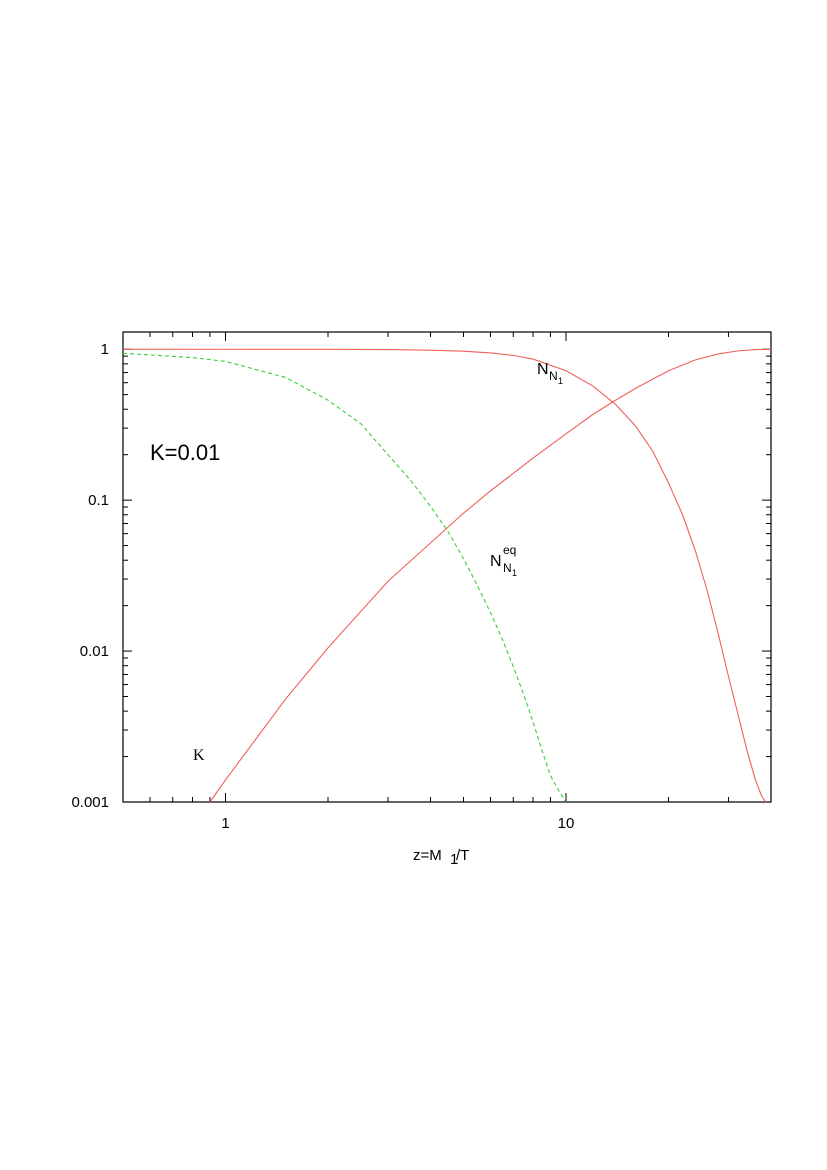 This screenshot has height=1170, width=827. What do you see at coordinates (90, 802) in the screenshot?
I see `y-tick-label: 0.001` at bounding box center [90, 802].